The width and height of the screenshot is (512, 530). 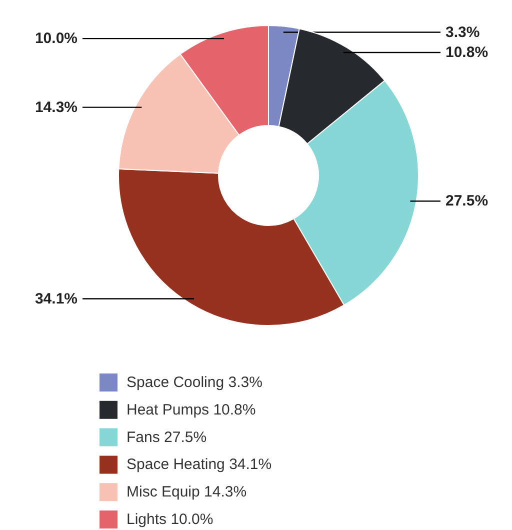 I want to click on legend-label: Misc Equip 14.3%, so click(x=186, y=492).